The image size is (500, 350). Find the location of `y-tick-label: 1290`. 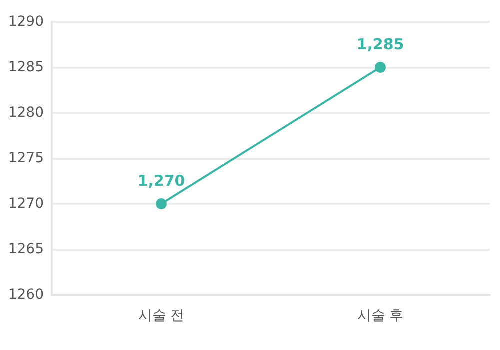

y-tick-label: 1290 is located at coordinates (26, 22).